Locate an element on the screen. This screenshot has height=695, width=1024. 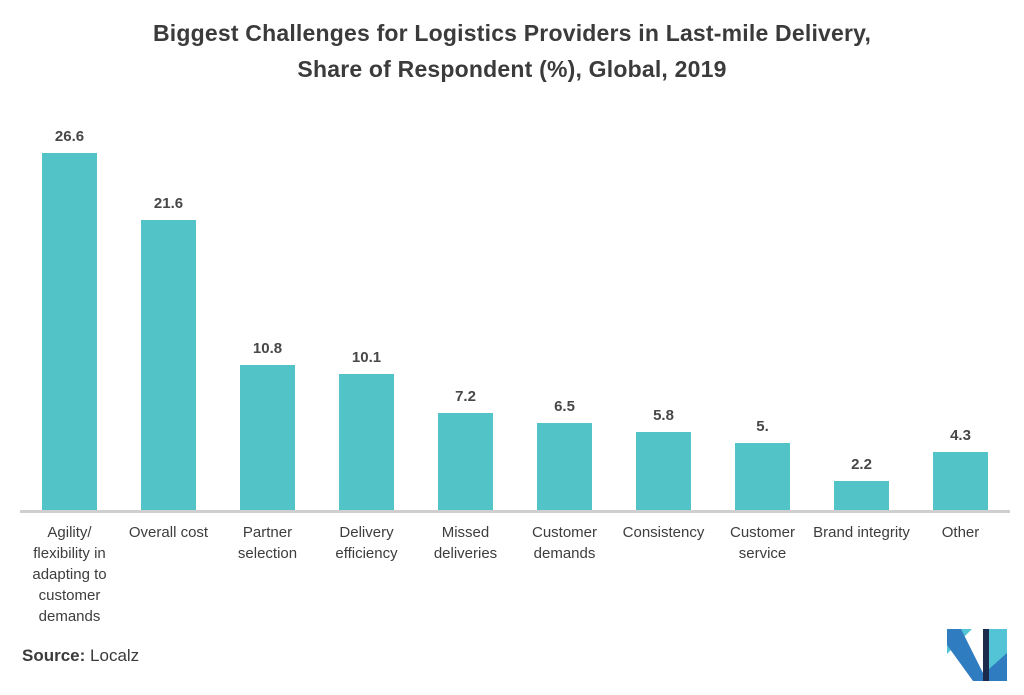
source-value: Localz is located at coordinates (115, 655).